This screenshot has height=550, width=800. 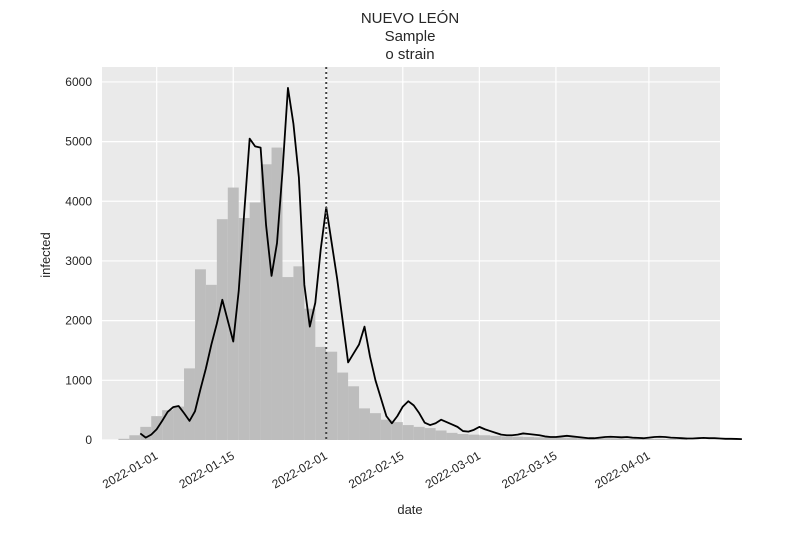 What do you see at coordinates (409, 54) in the screenshot?
I see `chart-title-line-3: o strain` at bounding box center [409, 54].